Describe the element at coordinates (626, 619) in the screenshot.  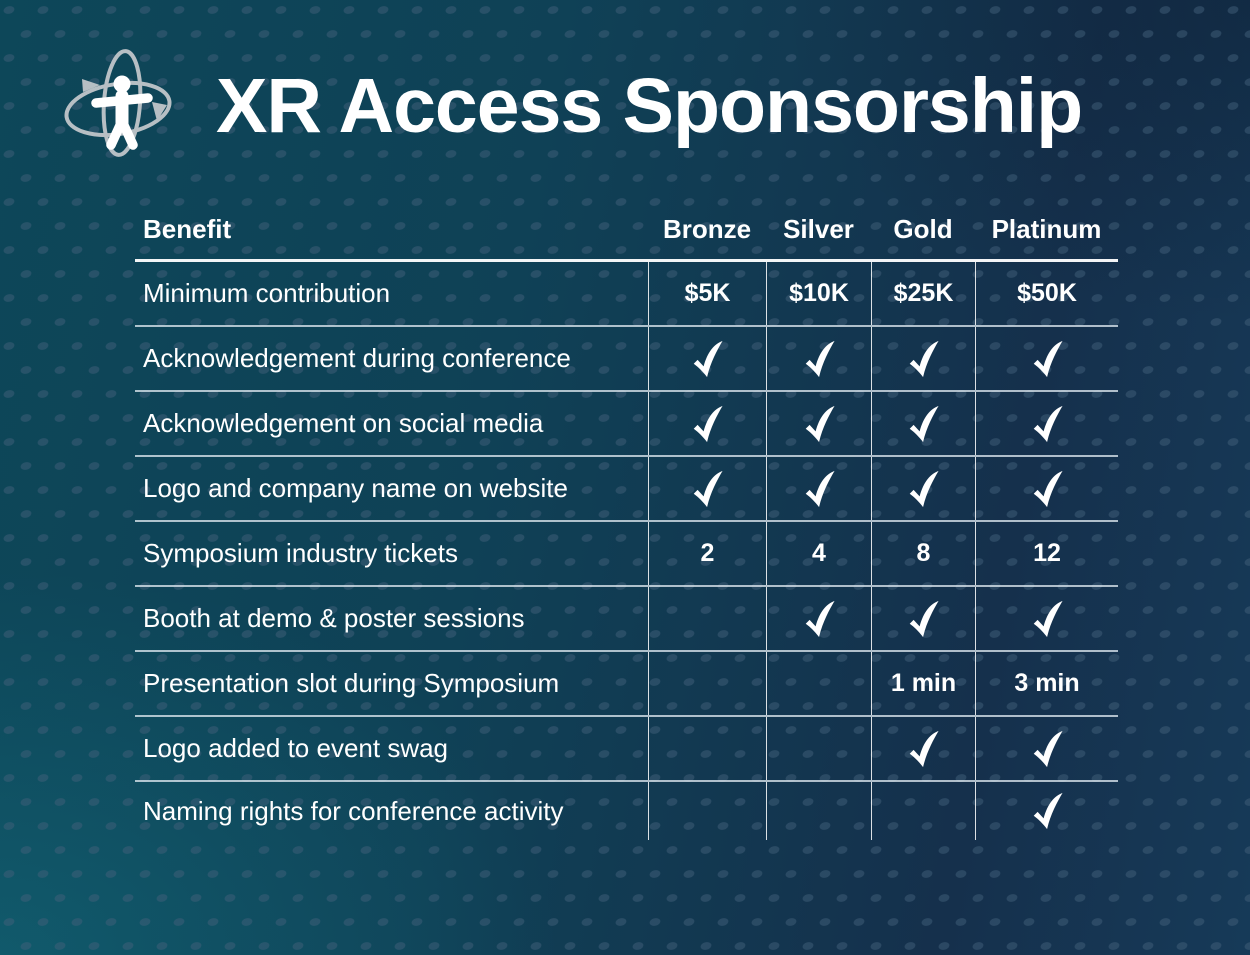
I see `table-row: Booth at demo & poster sessions` at that location.